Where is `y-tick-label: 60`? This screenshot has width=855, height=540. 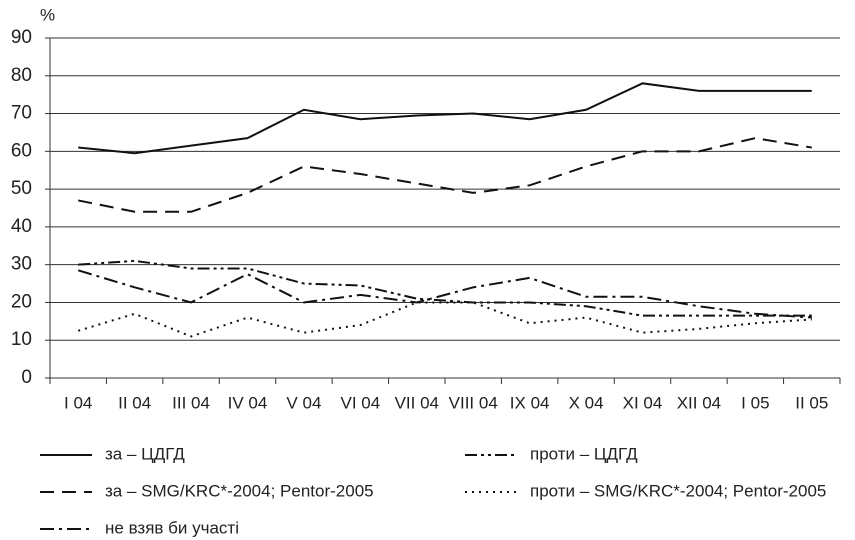
y-tick-label: 60 is located at coordinates (21, 150).